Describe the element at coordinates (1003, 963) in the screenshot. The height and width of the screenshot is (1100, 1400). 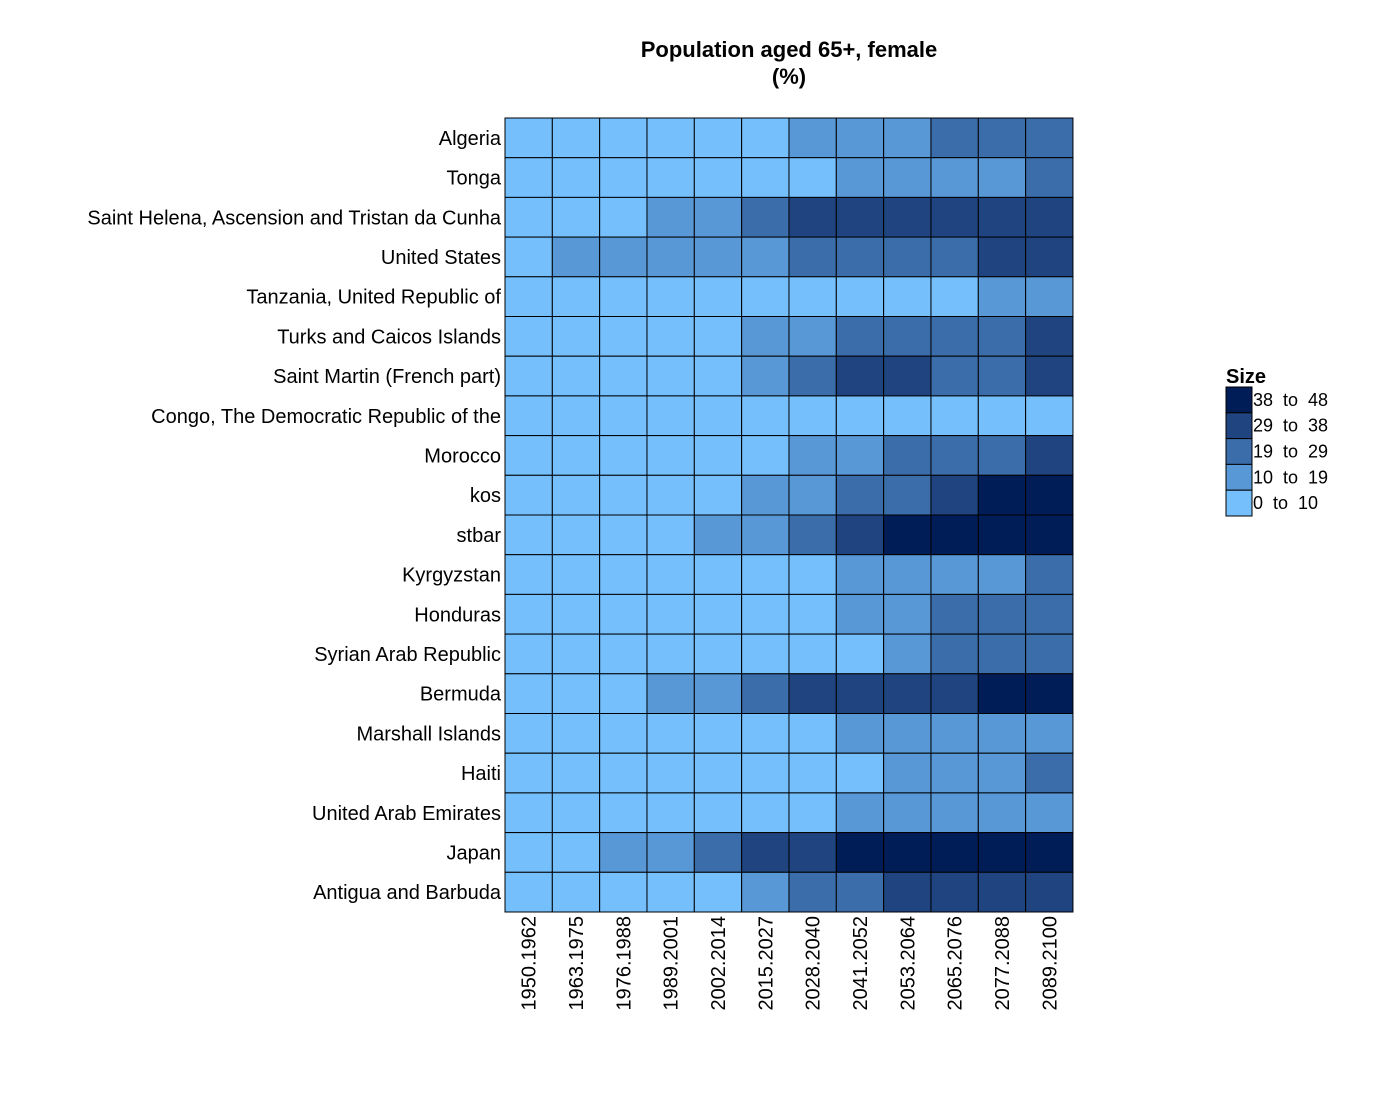
I see `column-label: 2077.2088` at that location.